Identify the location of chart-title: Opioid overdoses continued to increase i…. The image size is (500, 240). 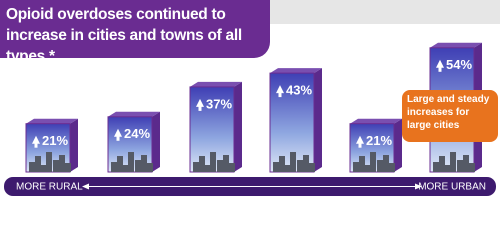
(135, 32).